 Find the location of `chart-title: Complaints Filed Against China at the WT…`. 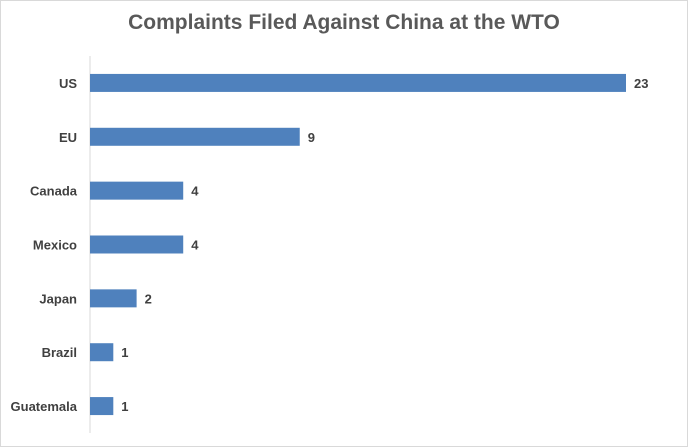

chart-title: Complaints Filed Against China at the WT… is located at coordinates (344, 22).